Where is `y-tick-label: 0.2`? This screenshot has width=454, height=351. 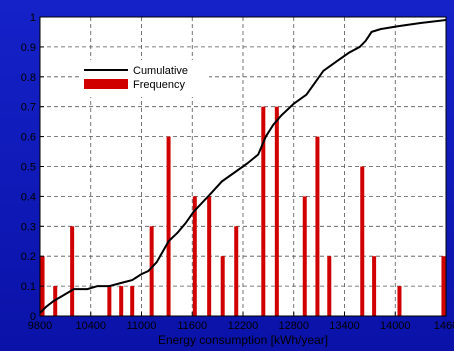
y-tick-label: 0.2 is located at coordinates (28, 257).